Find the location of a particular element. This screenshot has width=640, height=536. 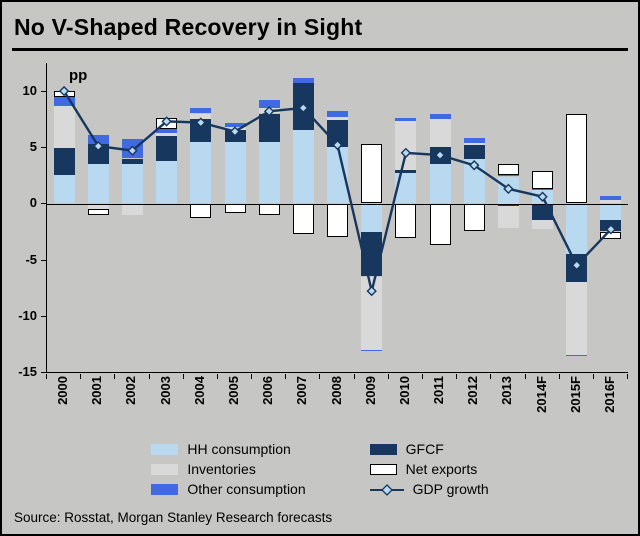

legend-item-gfcf: GFCF is located at coordinates (429, 449).